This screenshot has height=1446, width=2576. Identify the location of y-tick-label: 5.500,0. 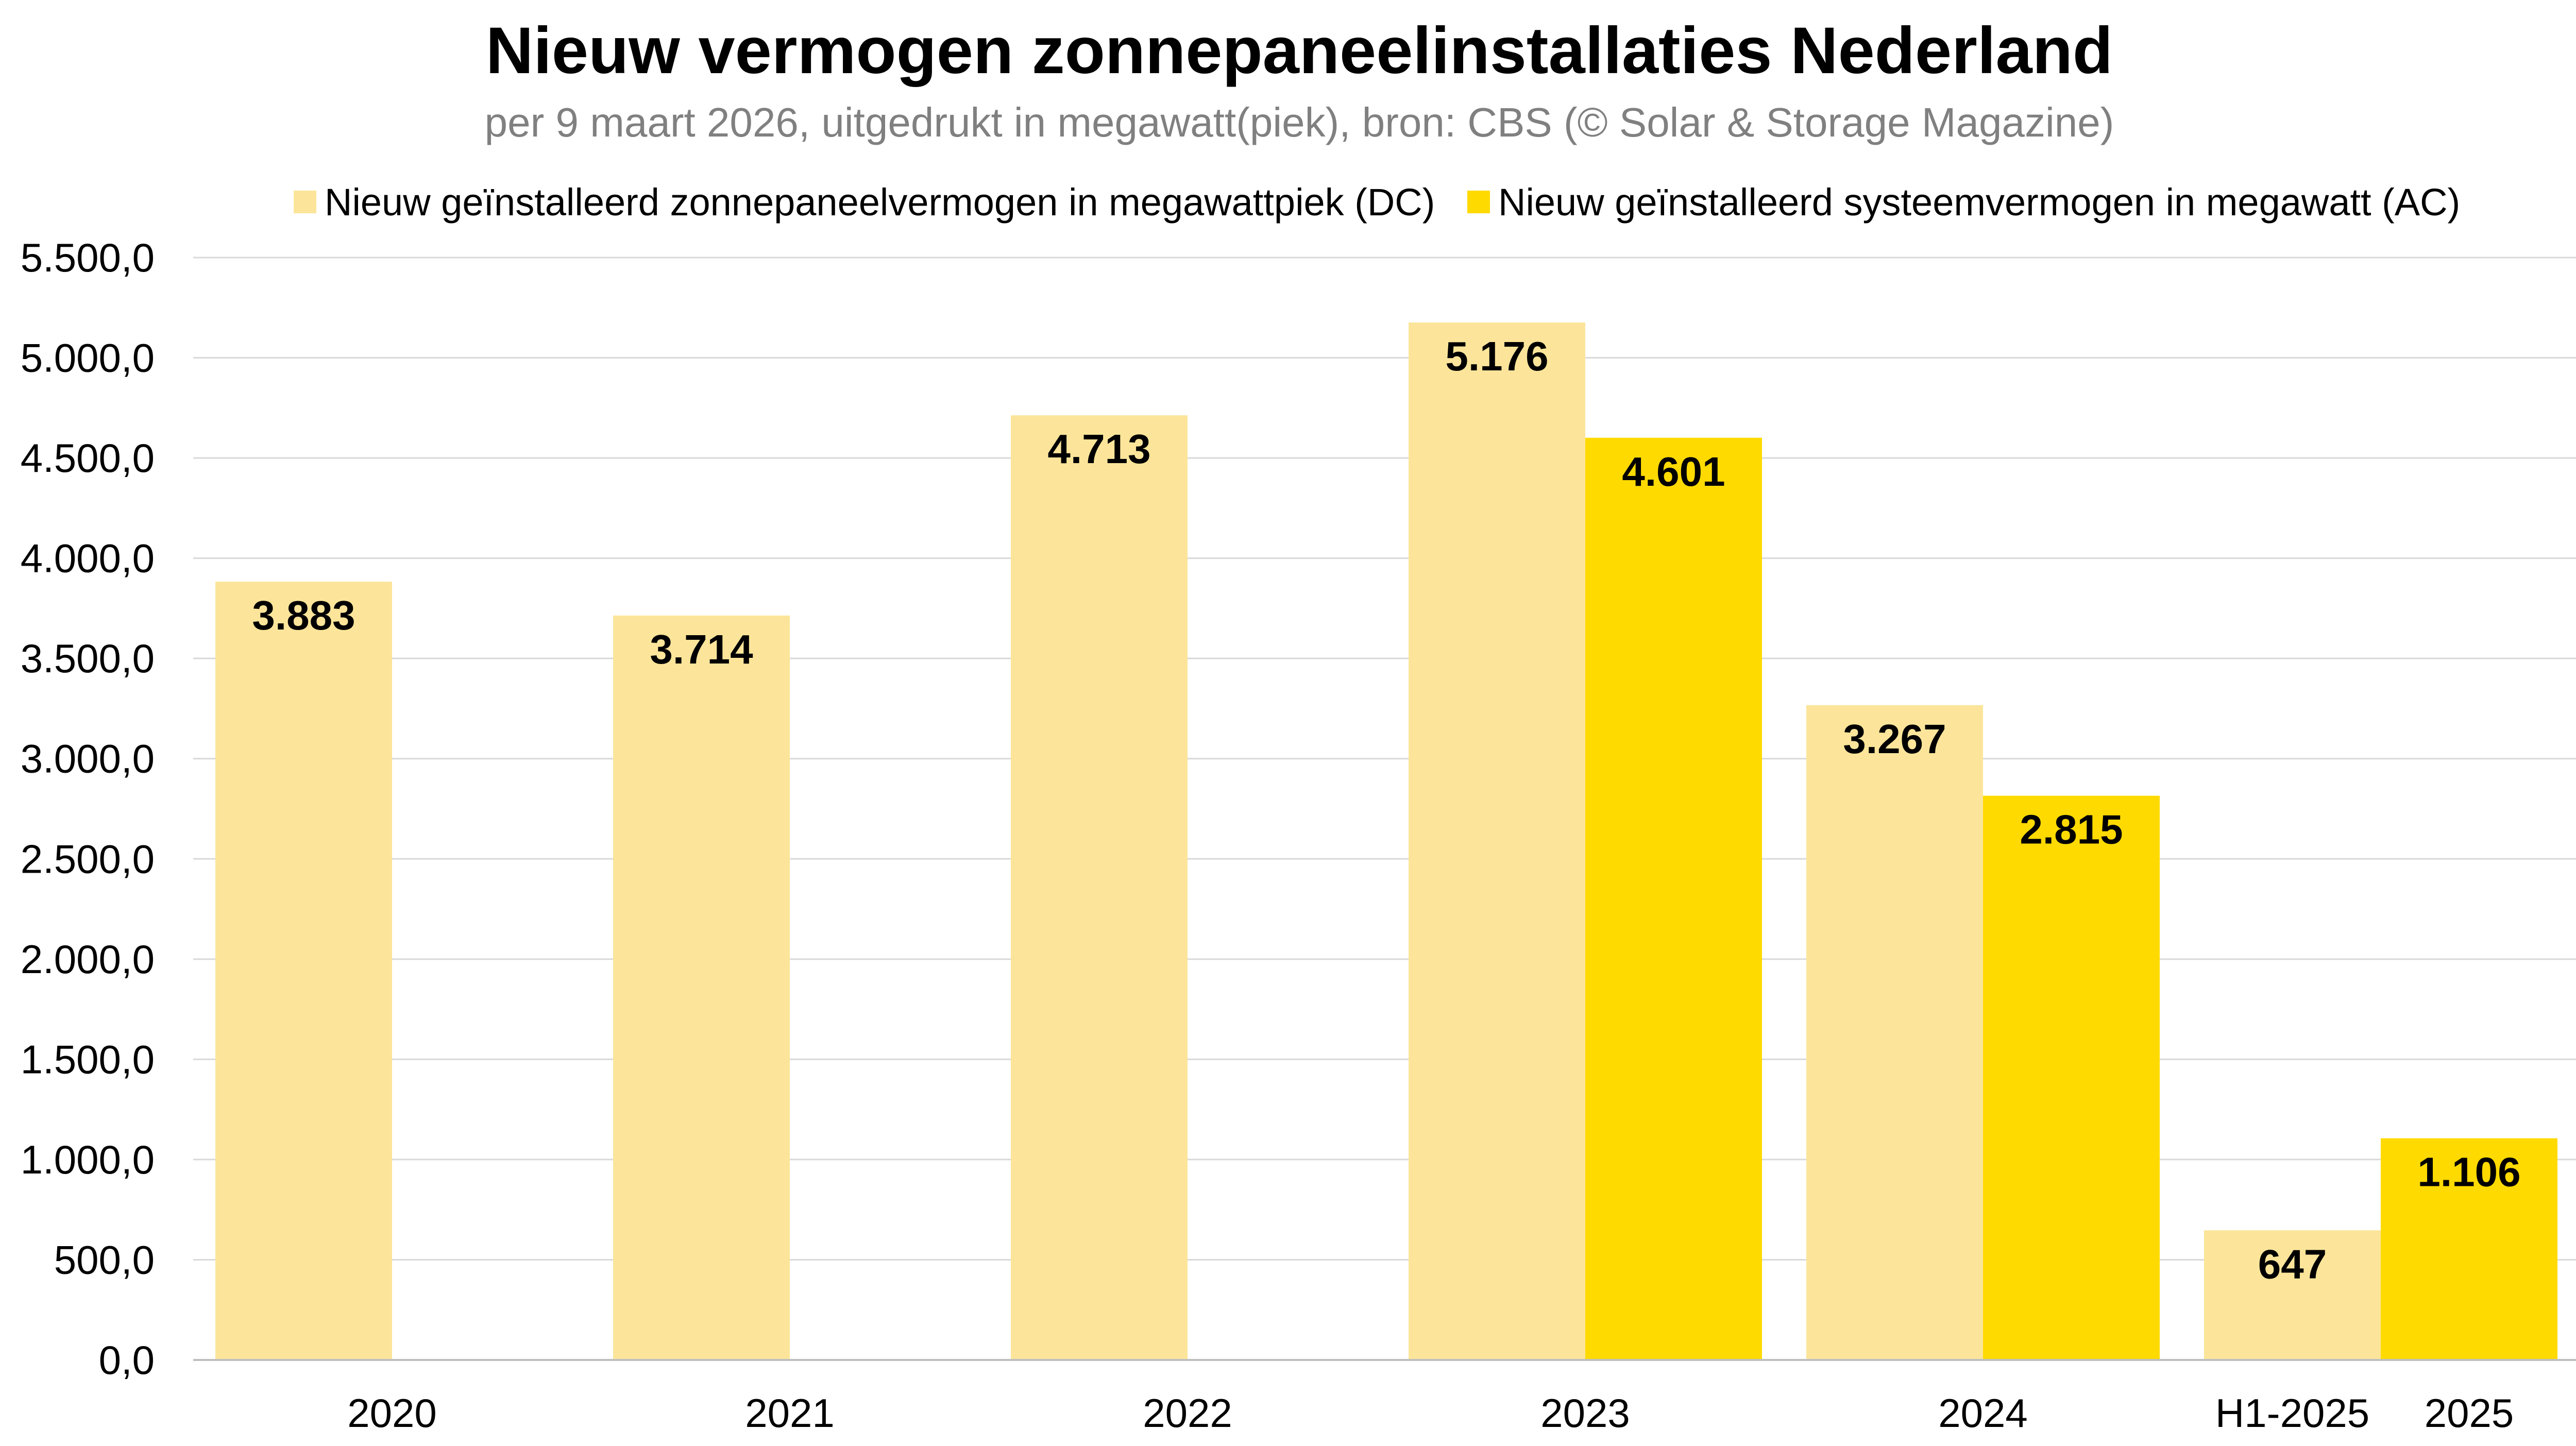
(88, 257).